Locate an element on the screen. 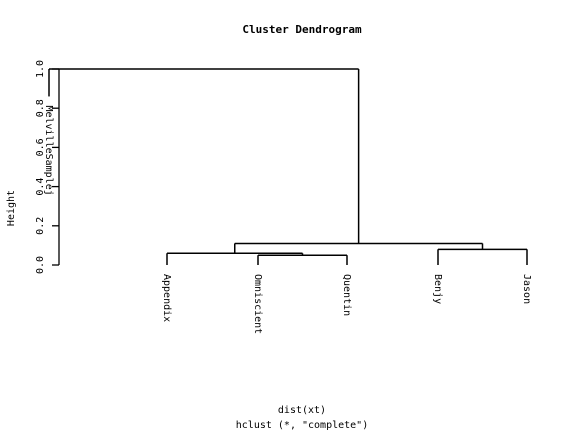  y-tick-label: 0.8 is located at coordinates (40, 108).